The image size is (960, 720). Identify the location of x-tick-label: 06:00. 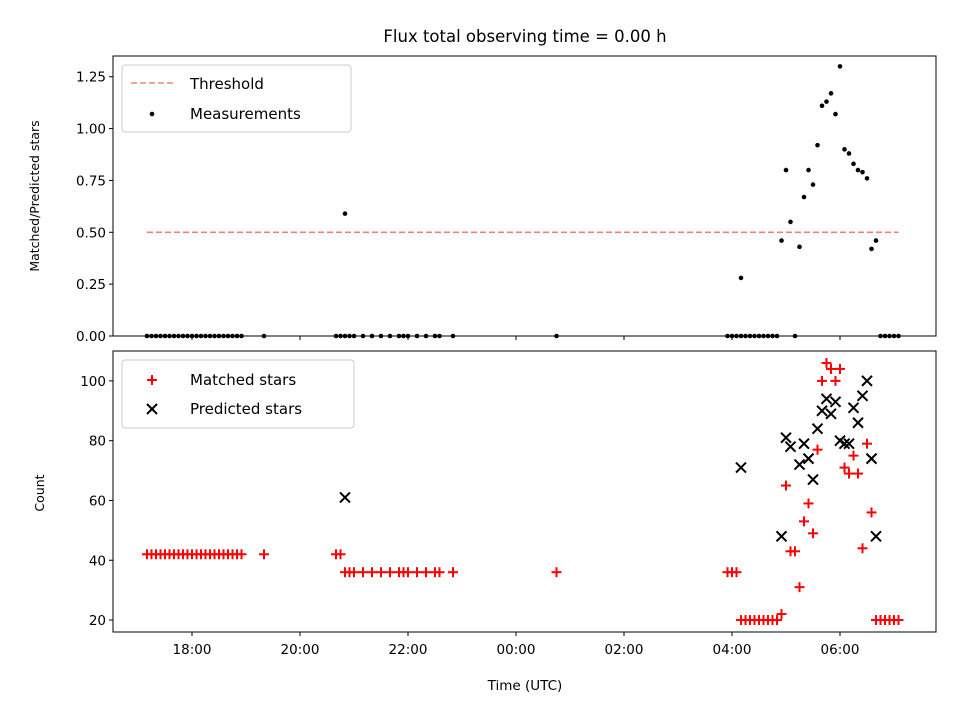
(840, 650).